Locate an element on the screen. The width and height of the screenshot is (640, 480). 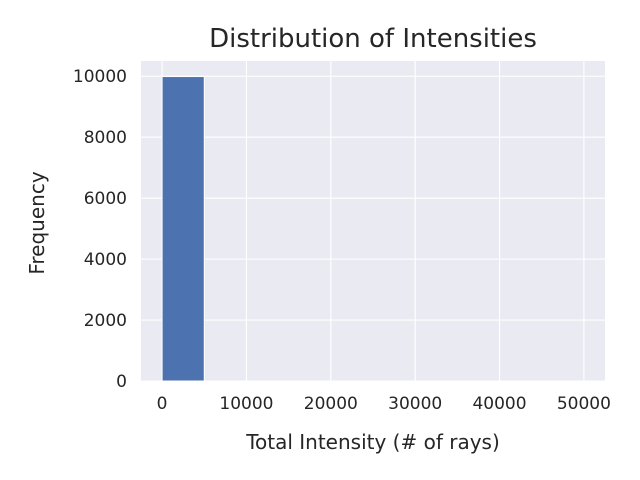
x-axis-label: Total Intensity (# of rays) is located at coordinates (372, 442).